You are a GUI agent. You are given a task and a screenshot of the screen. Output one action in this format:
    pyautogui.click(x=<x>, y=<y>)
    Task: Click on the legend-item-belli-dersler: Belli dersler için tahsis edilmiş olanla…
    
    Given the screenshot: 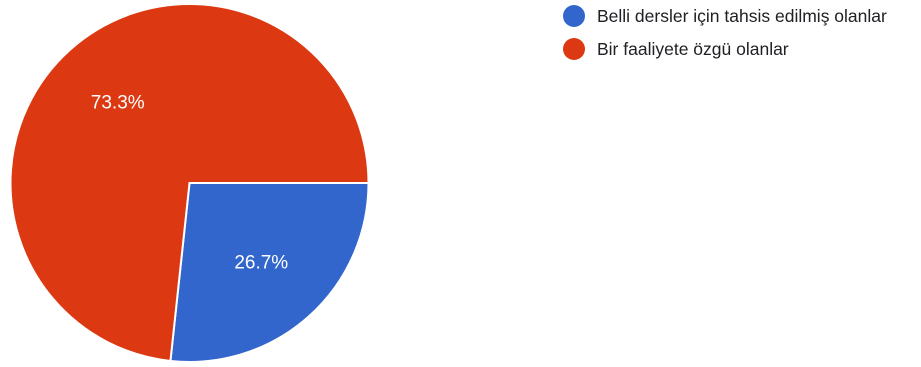 What is the action you would take?
    pyautogui.click(x=740, y=16)
    